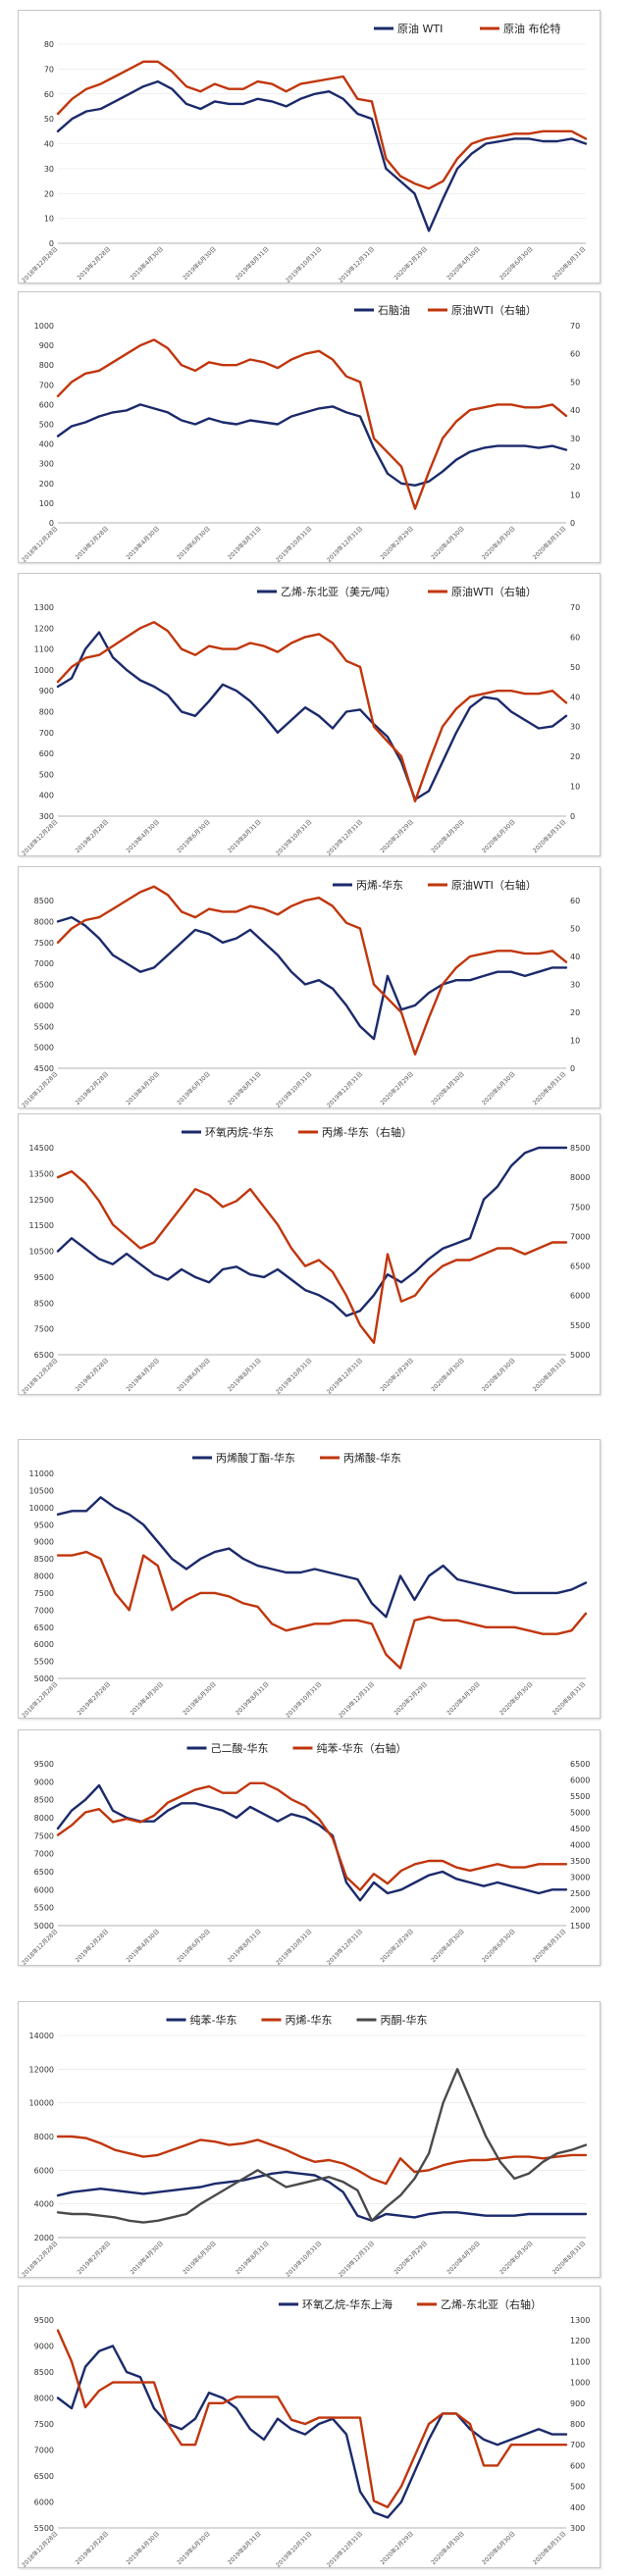 This screenshot has width=628, height=2576. What do you see at coordinates (46, 365) in the screenshot?
I see `y-tick-label: 800` at bounding box center [46, 365].